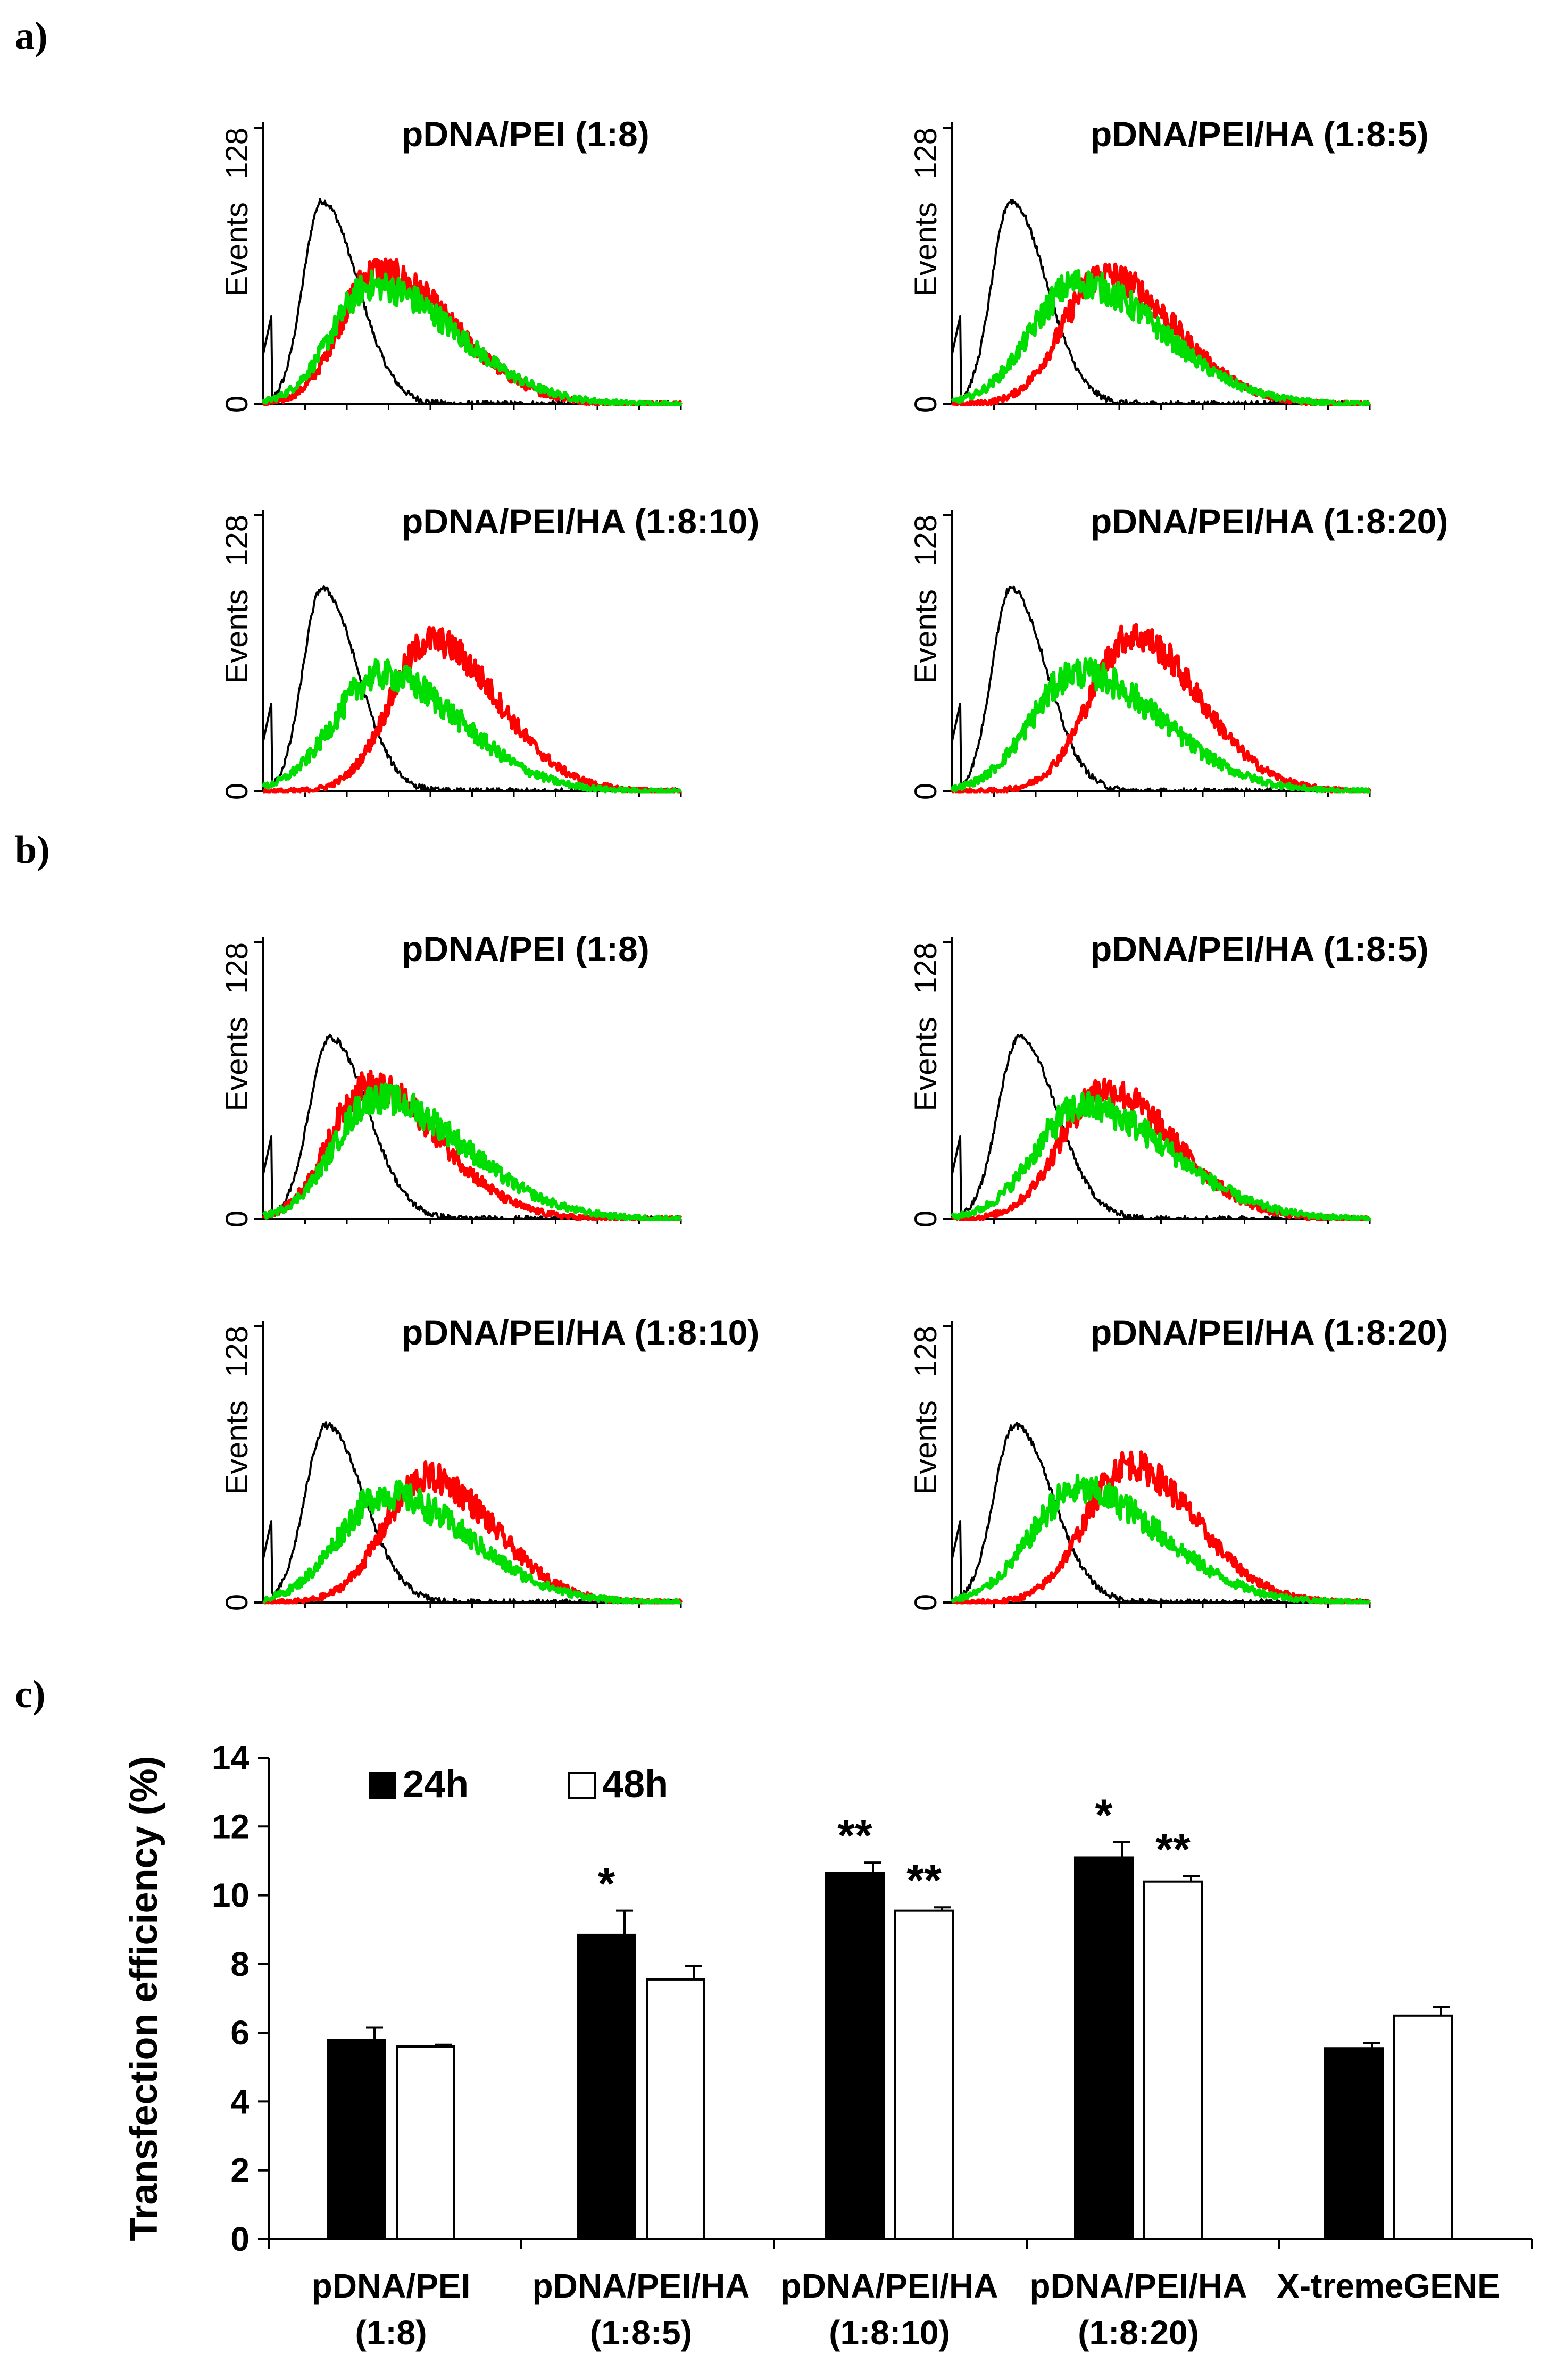  What do you see at coordinates (641, 2333) in the screenshot?
I see `category-label-line2: (1:8:5)` at bounding box center [641, 2333].